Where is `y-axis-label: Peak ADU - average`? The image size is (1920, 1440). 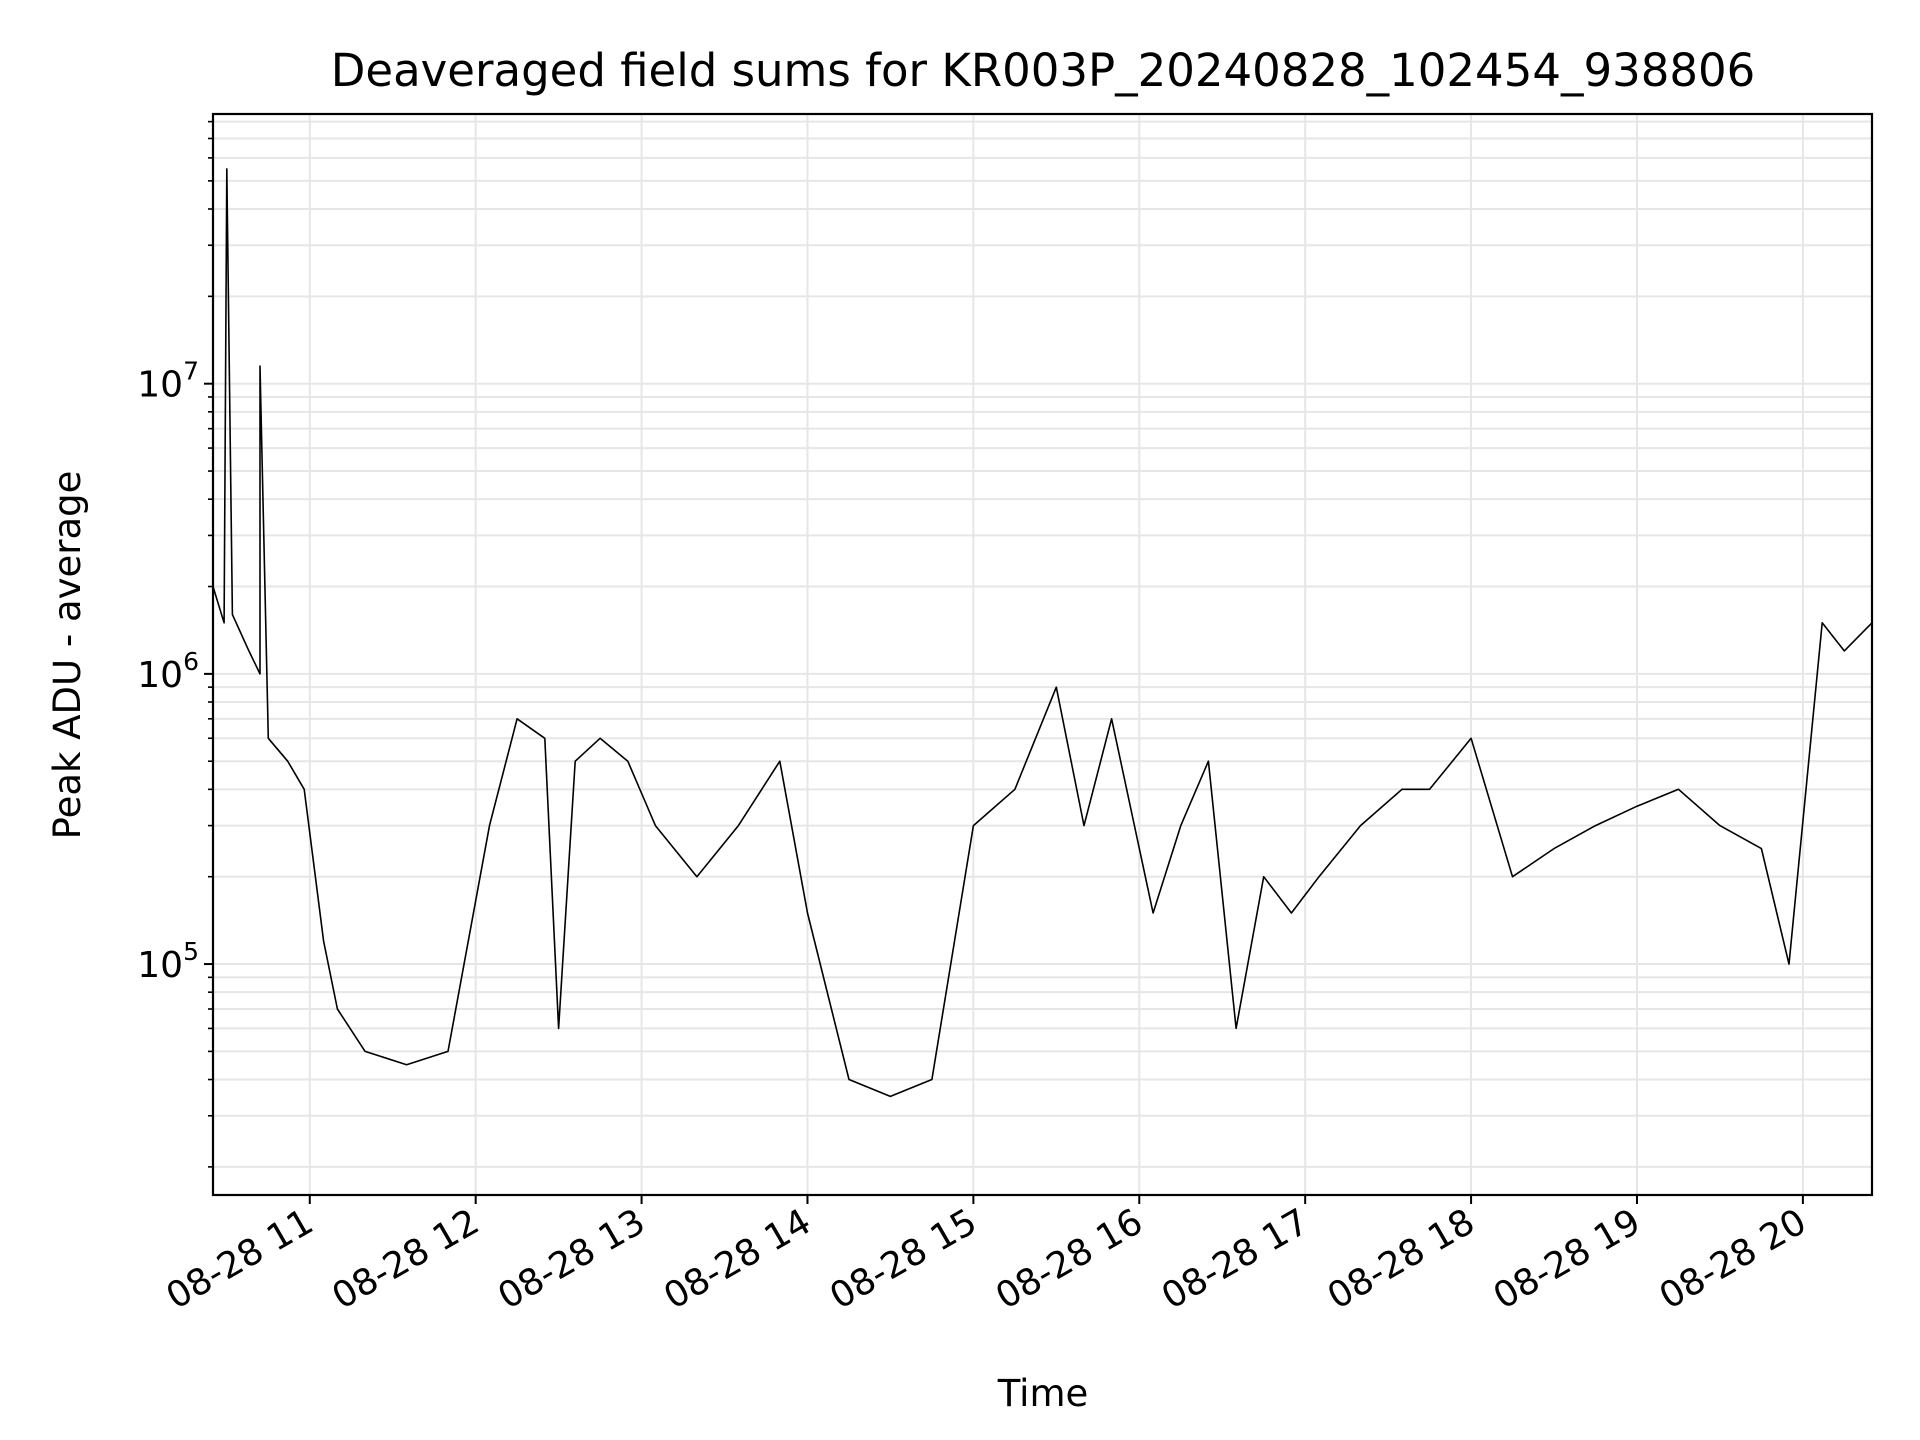
y-axis-label: Peak ADU - average is located at coordinates (67, 655).